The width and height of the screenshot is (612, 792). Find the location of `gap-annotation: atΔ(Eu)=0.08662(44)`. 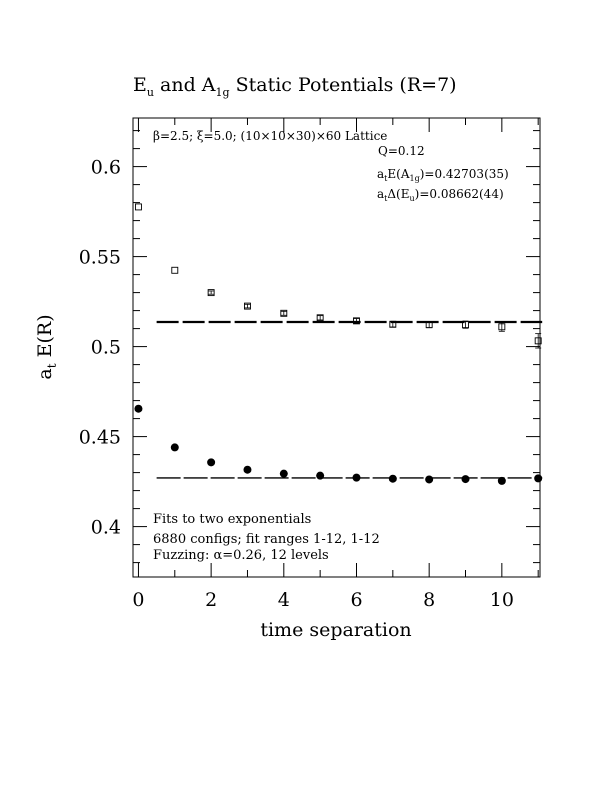

gap-annotation: atΔ(Eu)=0.08662(44) is located at coordinates (440, 195).